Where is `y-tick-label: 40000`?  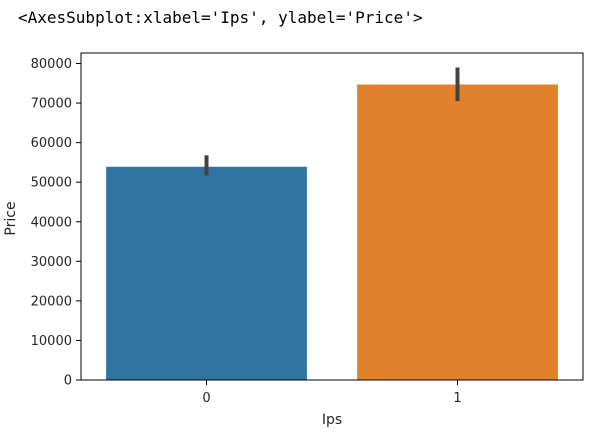 y-tick-label: 40000 is located at coordinates (51, 222).